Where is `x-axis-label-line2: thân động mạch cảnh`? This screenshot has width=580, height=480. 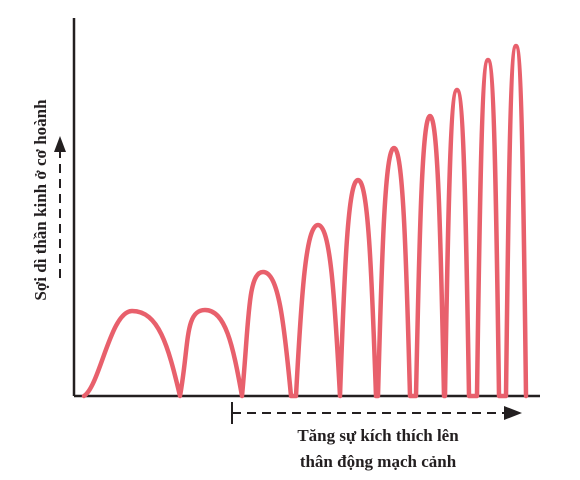 x-axis-label-line2: thân động mạch cảnh is located at coordinates (378, 461).